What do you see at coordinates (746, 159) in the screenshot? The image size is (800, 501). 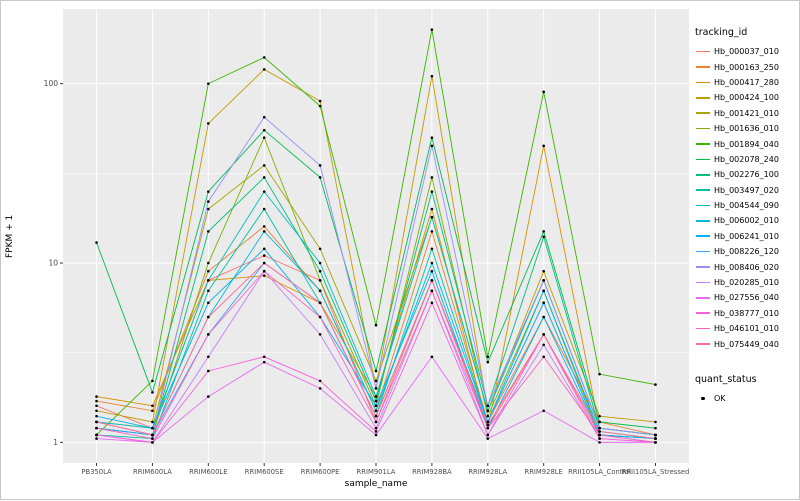 I see `legend-item-label: Hb_002078_240` at bounding box center [746, 159].